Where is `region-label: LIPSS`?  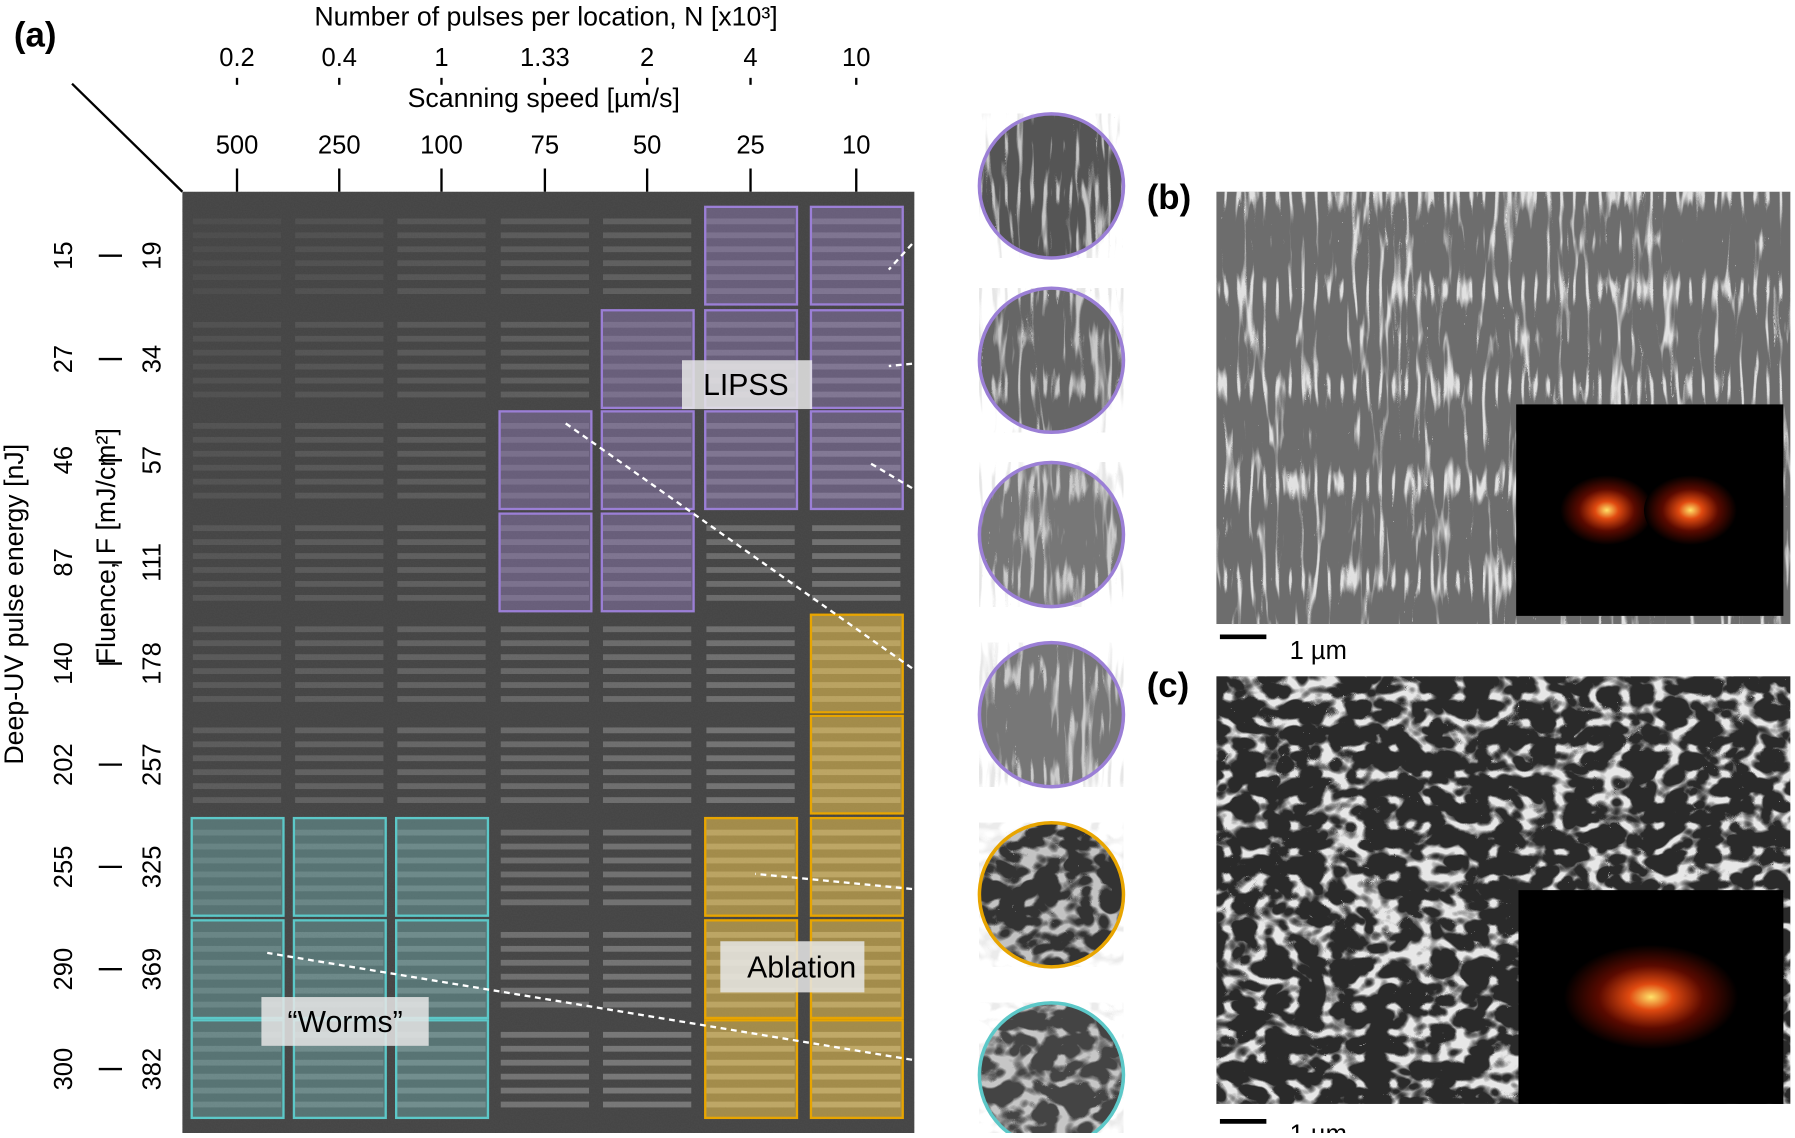 region-label: LIPSS is located at coordinates (746, 385).